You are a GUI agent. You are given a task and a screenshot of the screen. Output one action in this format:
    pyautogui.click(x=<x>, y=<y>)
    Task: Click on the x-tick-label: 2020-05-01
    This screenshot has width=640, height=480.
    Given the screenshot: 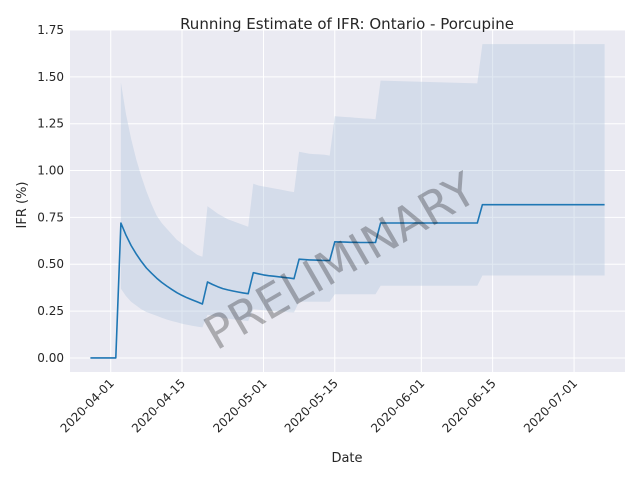 What is the action you would take?
    pyautogui.click(x=239, y=405)
    